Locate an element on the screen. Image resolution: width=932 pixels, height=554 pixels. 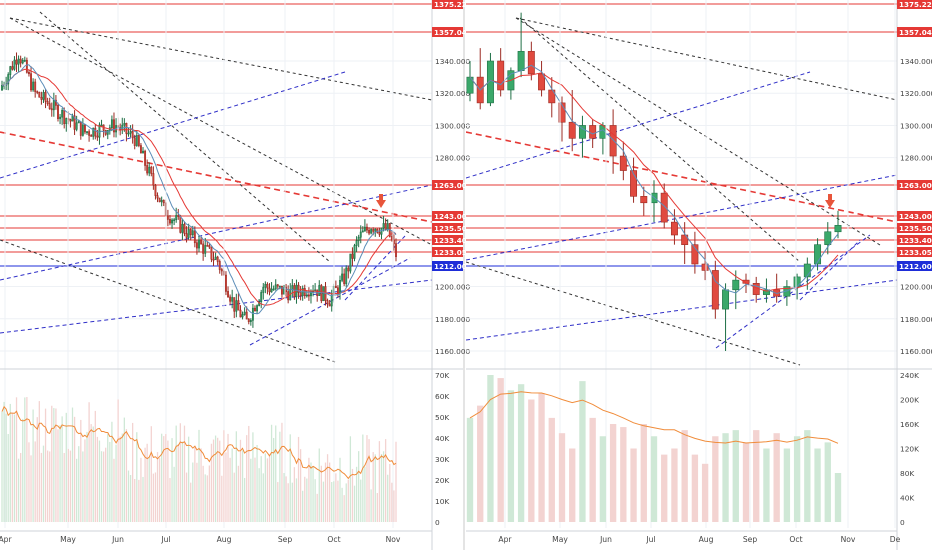
left-level-label: 1357.041 is located at coordinates (453, 32).